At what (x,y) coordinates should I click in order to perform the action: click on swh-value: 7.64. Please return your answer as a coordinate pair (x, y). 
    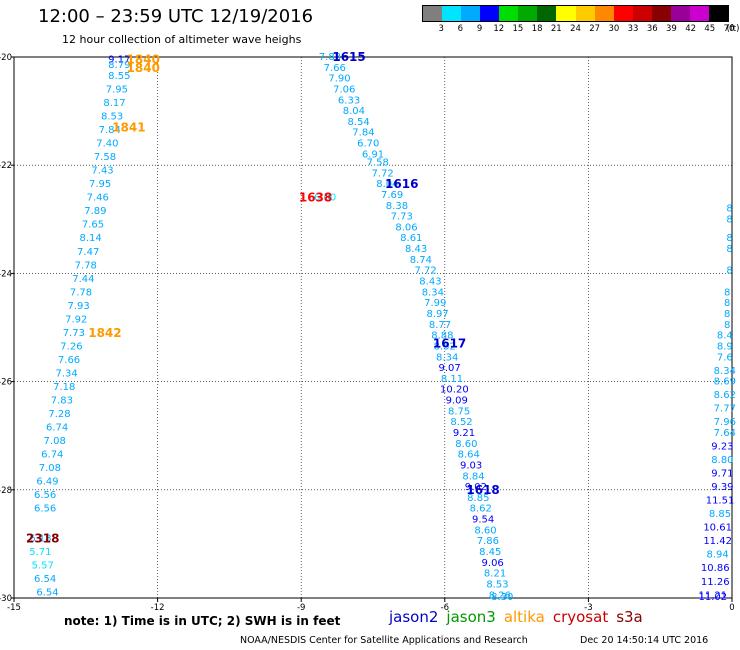
    Looking at the image, I should click on (725, 433).